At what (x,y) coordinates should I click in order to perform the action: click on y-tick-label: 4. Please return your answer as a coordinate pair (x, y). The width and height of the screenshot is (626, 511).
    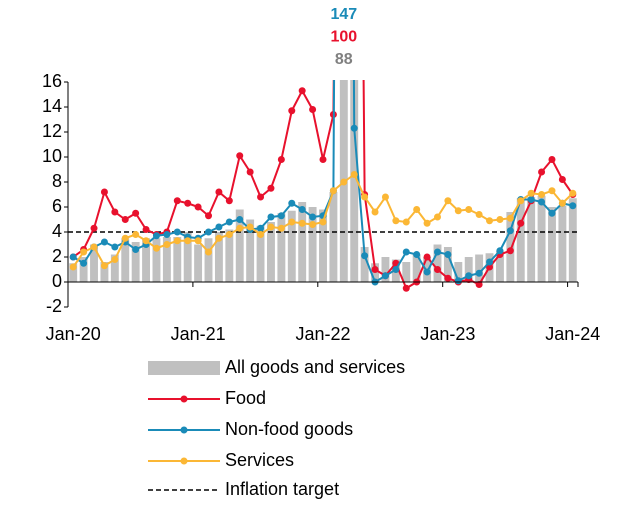
    Looking at the image, I should click on (57, 231).